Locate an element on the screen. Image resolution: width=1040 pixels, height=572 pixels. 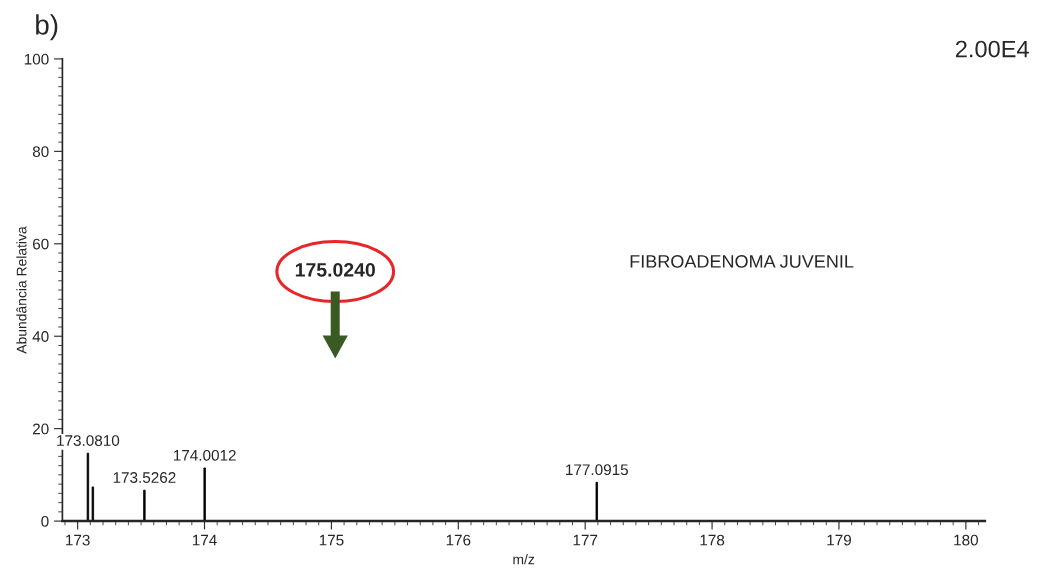
x-tick-label: 180 is located at coordinates (966, 540).